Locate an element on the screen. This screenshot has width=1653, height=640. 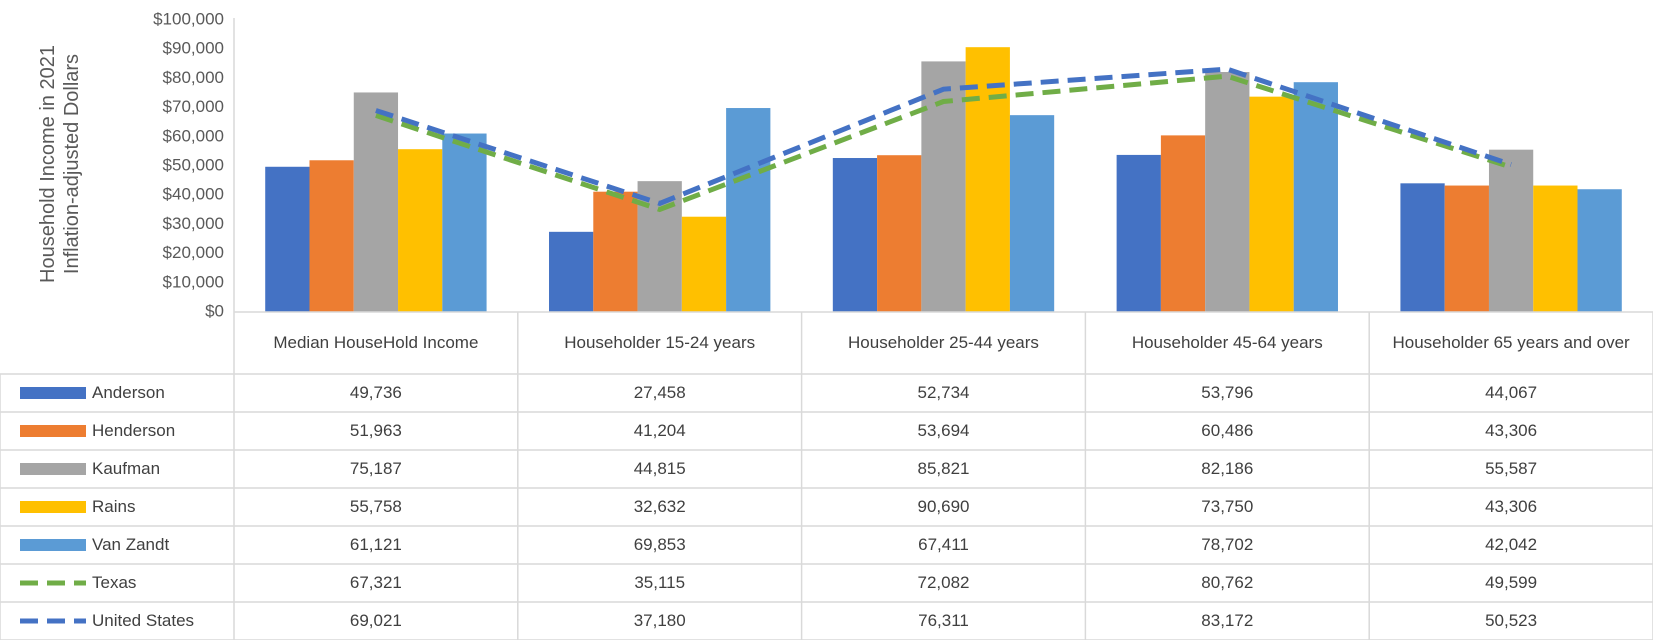
category-header: Householder 15-24 years is located at coordinates (660, 342).